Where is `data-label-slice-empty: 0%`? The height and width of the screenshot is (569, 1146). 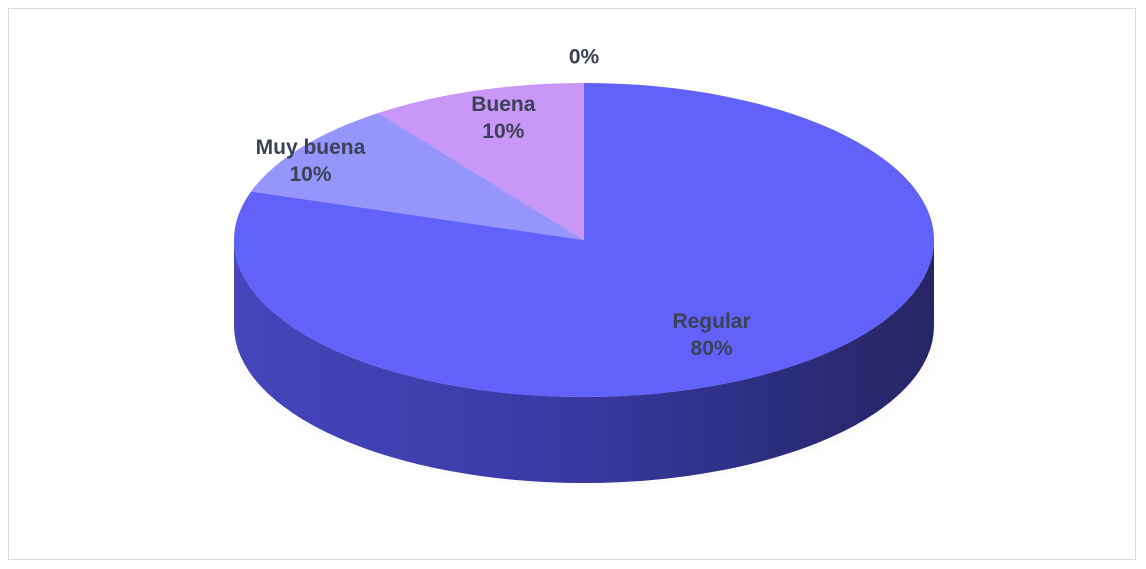 data-label-slice-empty: 0% is located at coordinates (584, 57).